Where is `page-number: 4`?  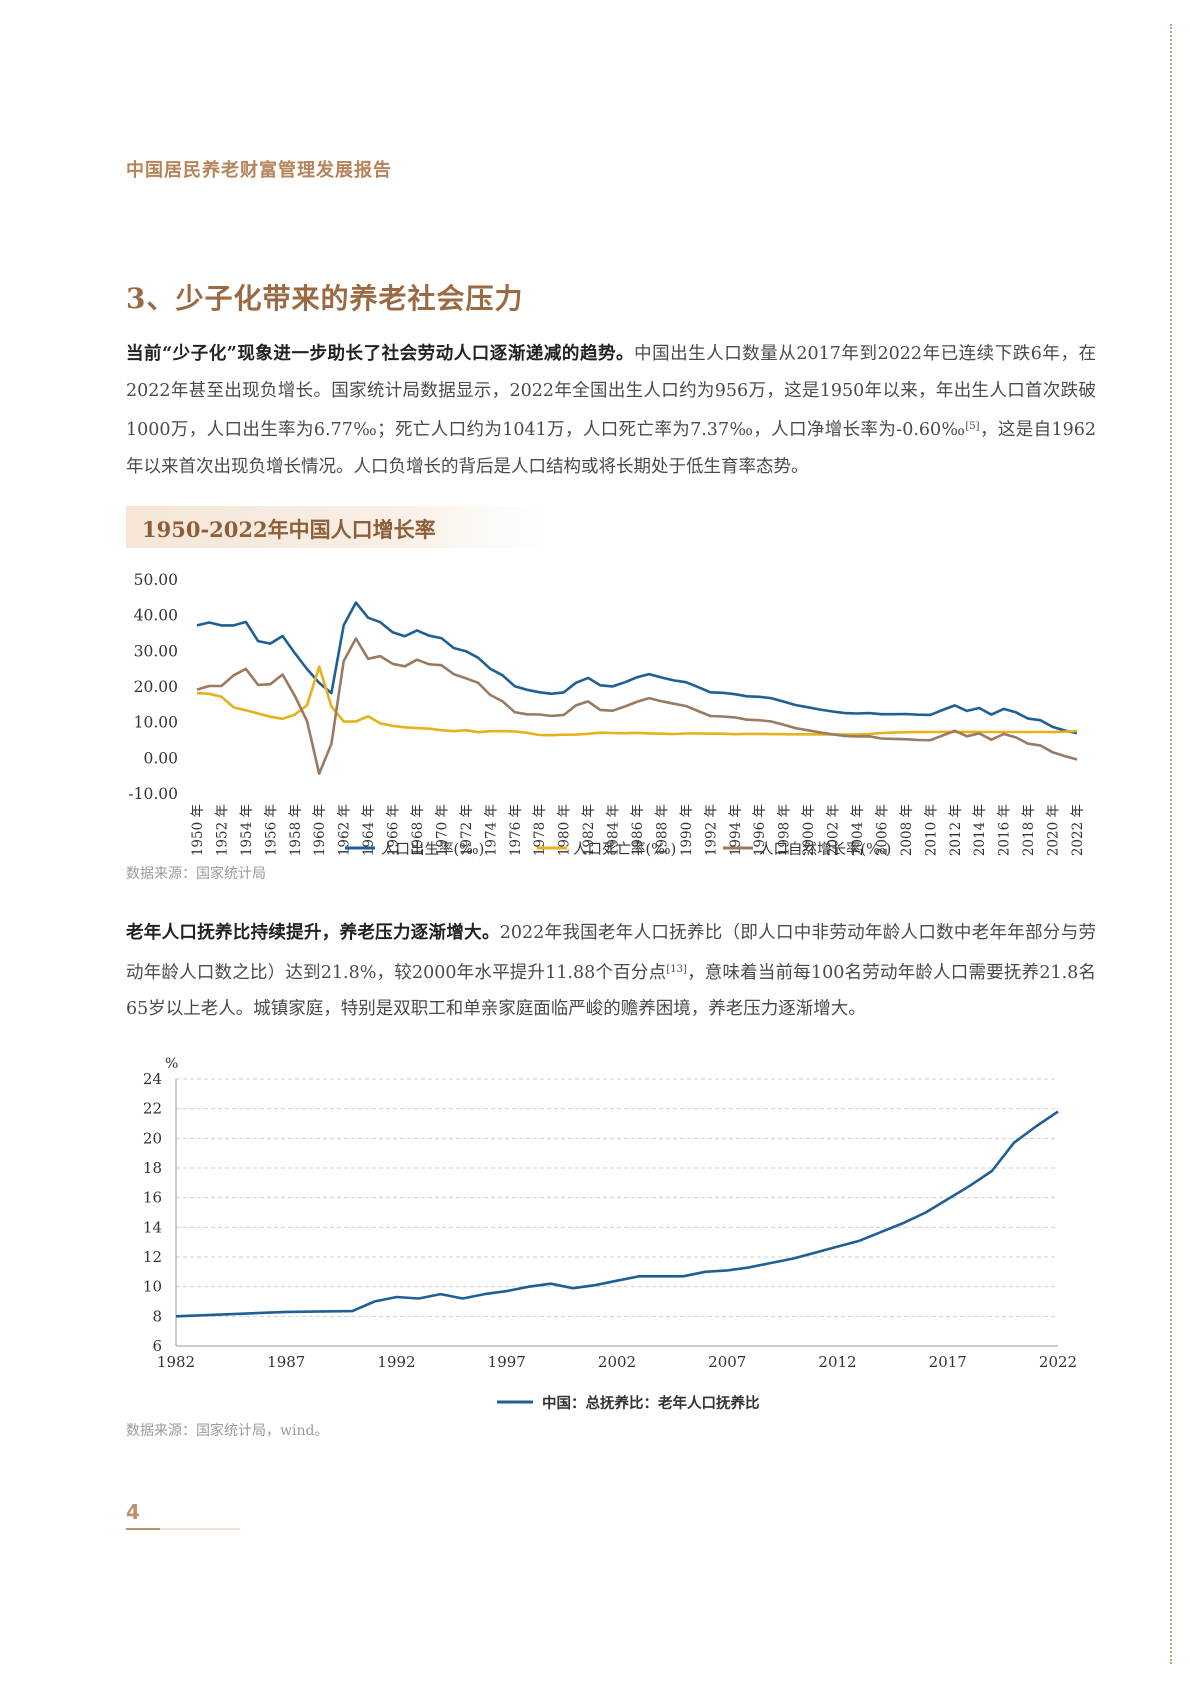 page-number: 4 is located at coordinates (133, 1512).